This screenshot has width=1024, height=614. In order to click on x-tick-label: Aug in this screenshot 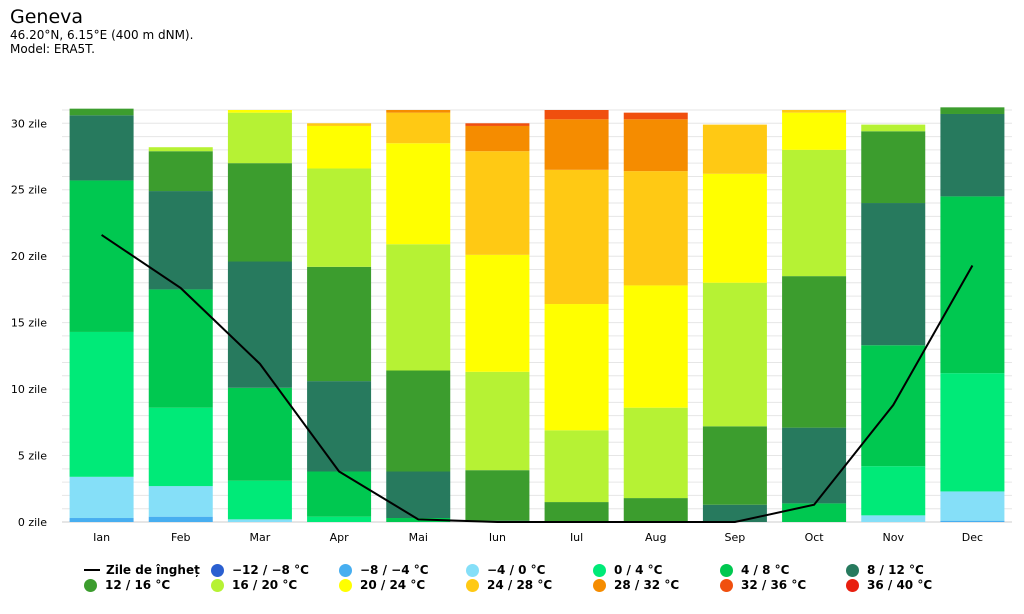, I will do `click(655, 537)`.